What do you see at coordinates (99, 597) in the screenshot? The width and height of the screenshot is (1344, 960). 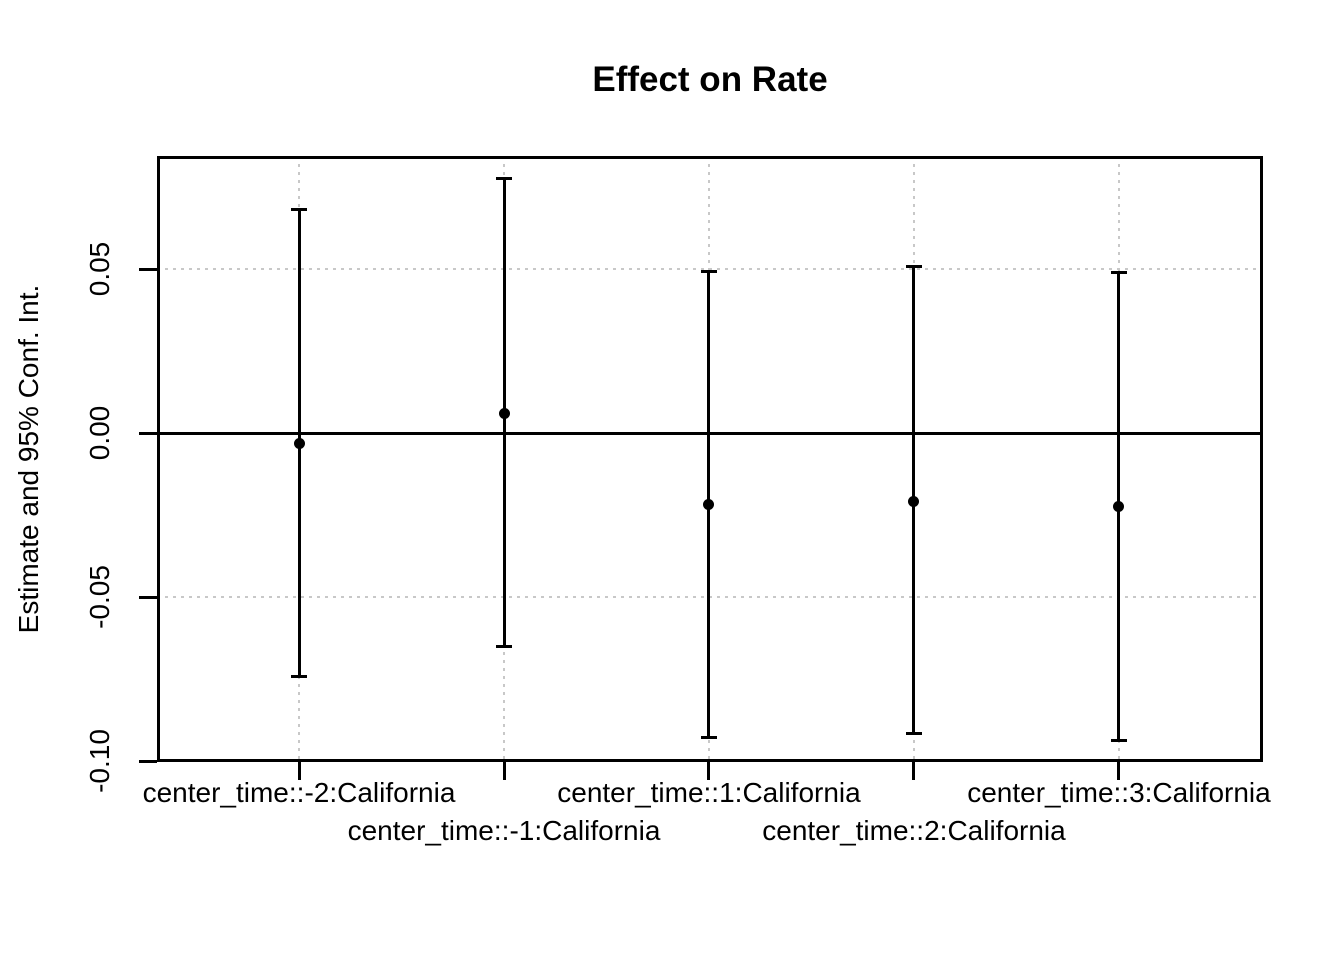 I see `y-tick-label-text: -0.05` at bounding box center [99, 597].